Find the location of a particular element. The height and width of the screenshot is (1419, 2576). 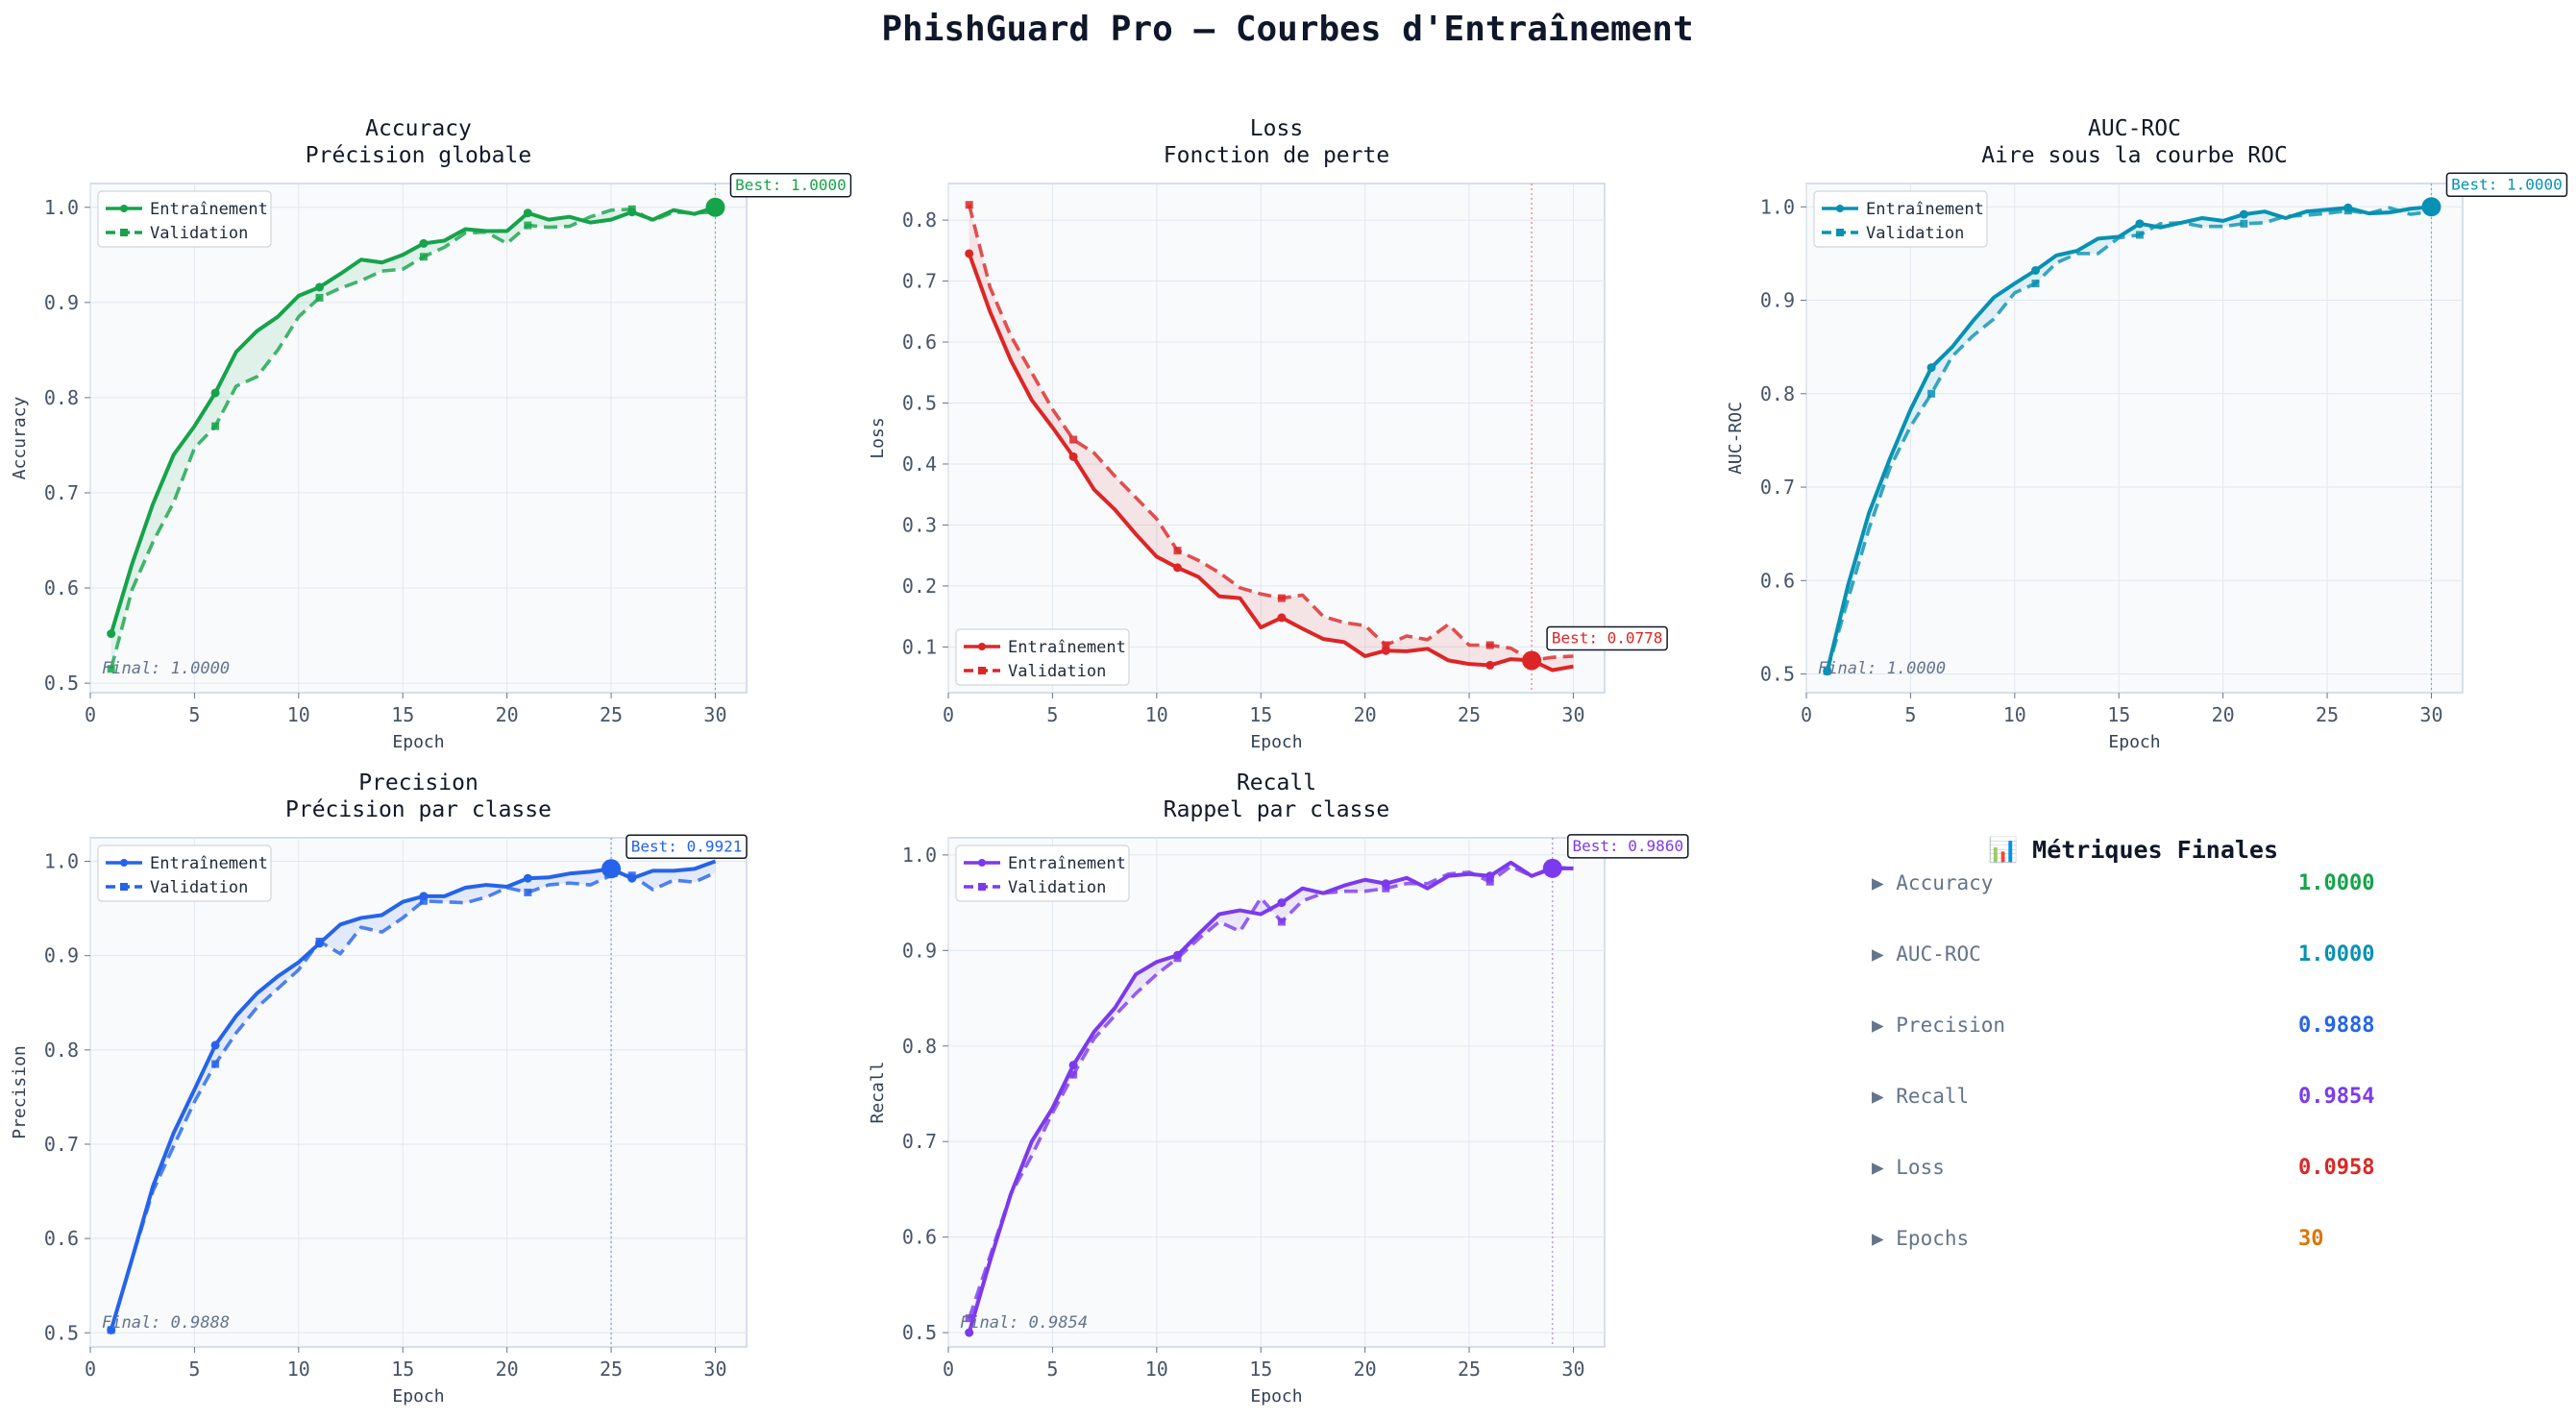

best-label: Best: 0.9860 is located at coordinates (1627, 846).